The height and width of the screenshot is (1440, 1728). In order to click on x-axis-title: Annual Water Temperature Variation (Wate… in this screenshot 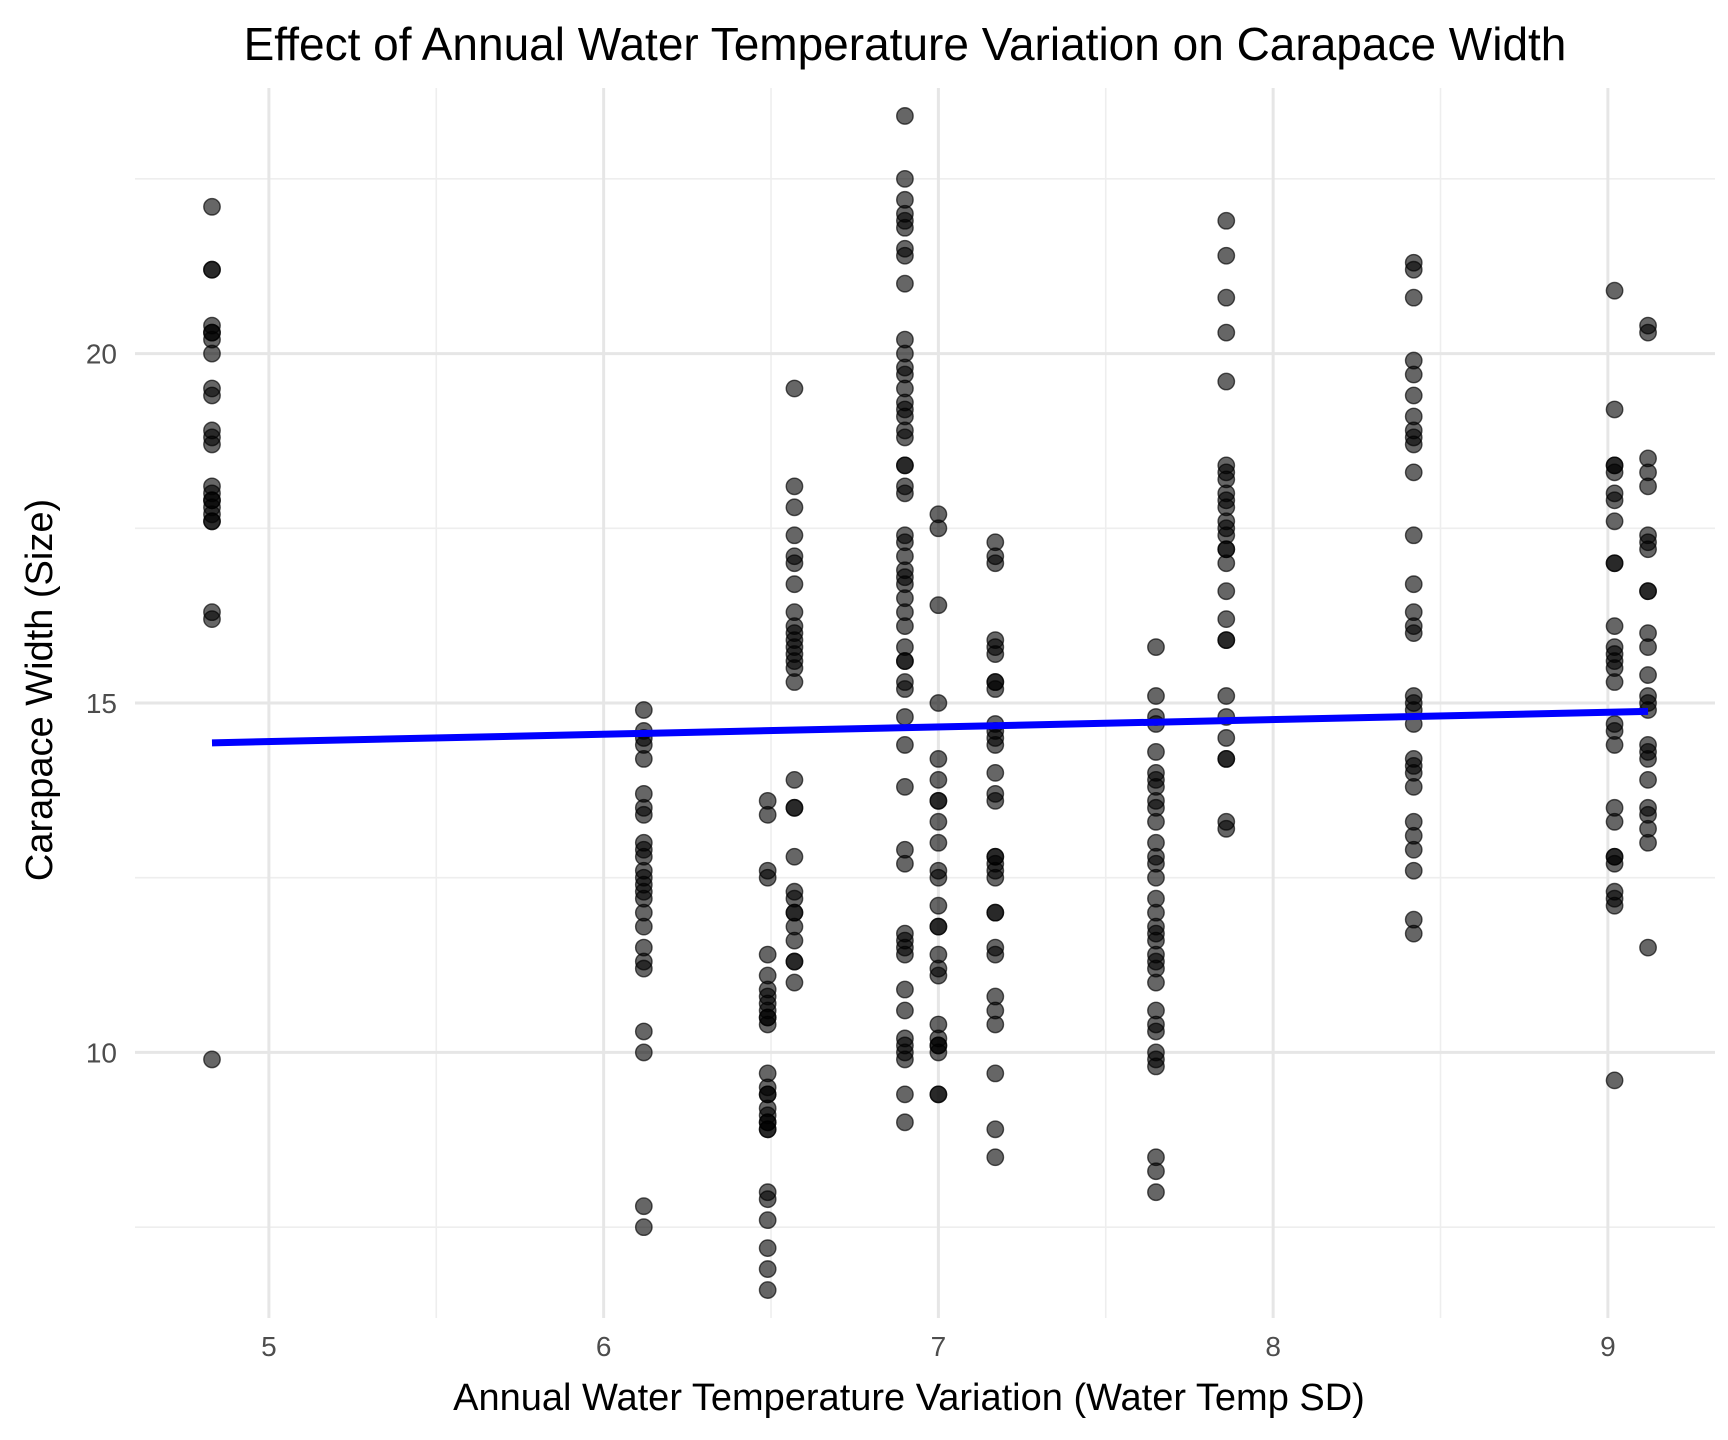, I will do `click(909, 1398)`.